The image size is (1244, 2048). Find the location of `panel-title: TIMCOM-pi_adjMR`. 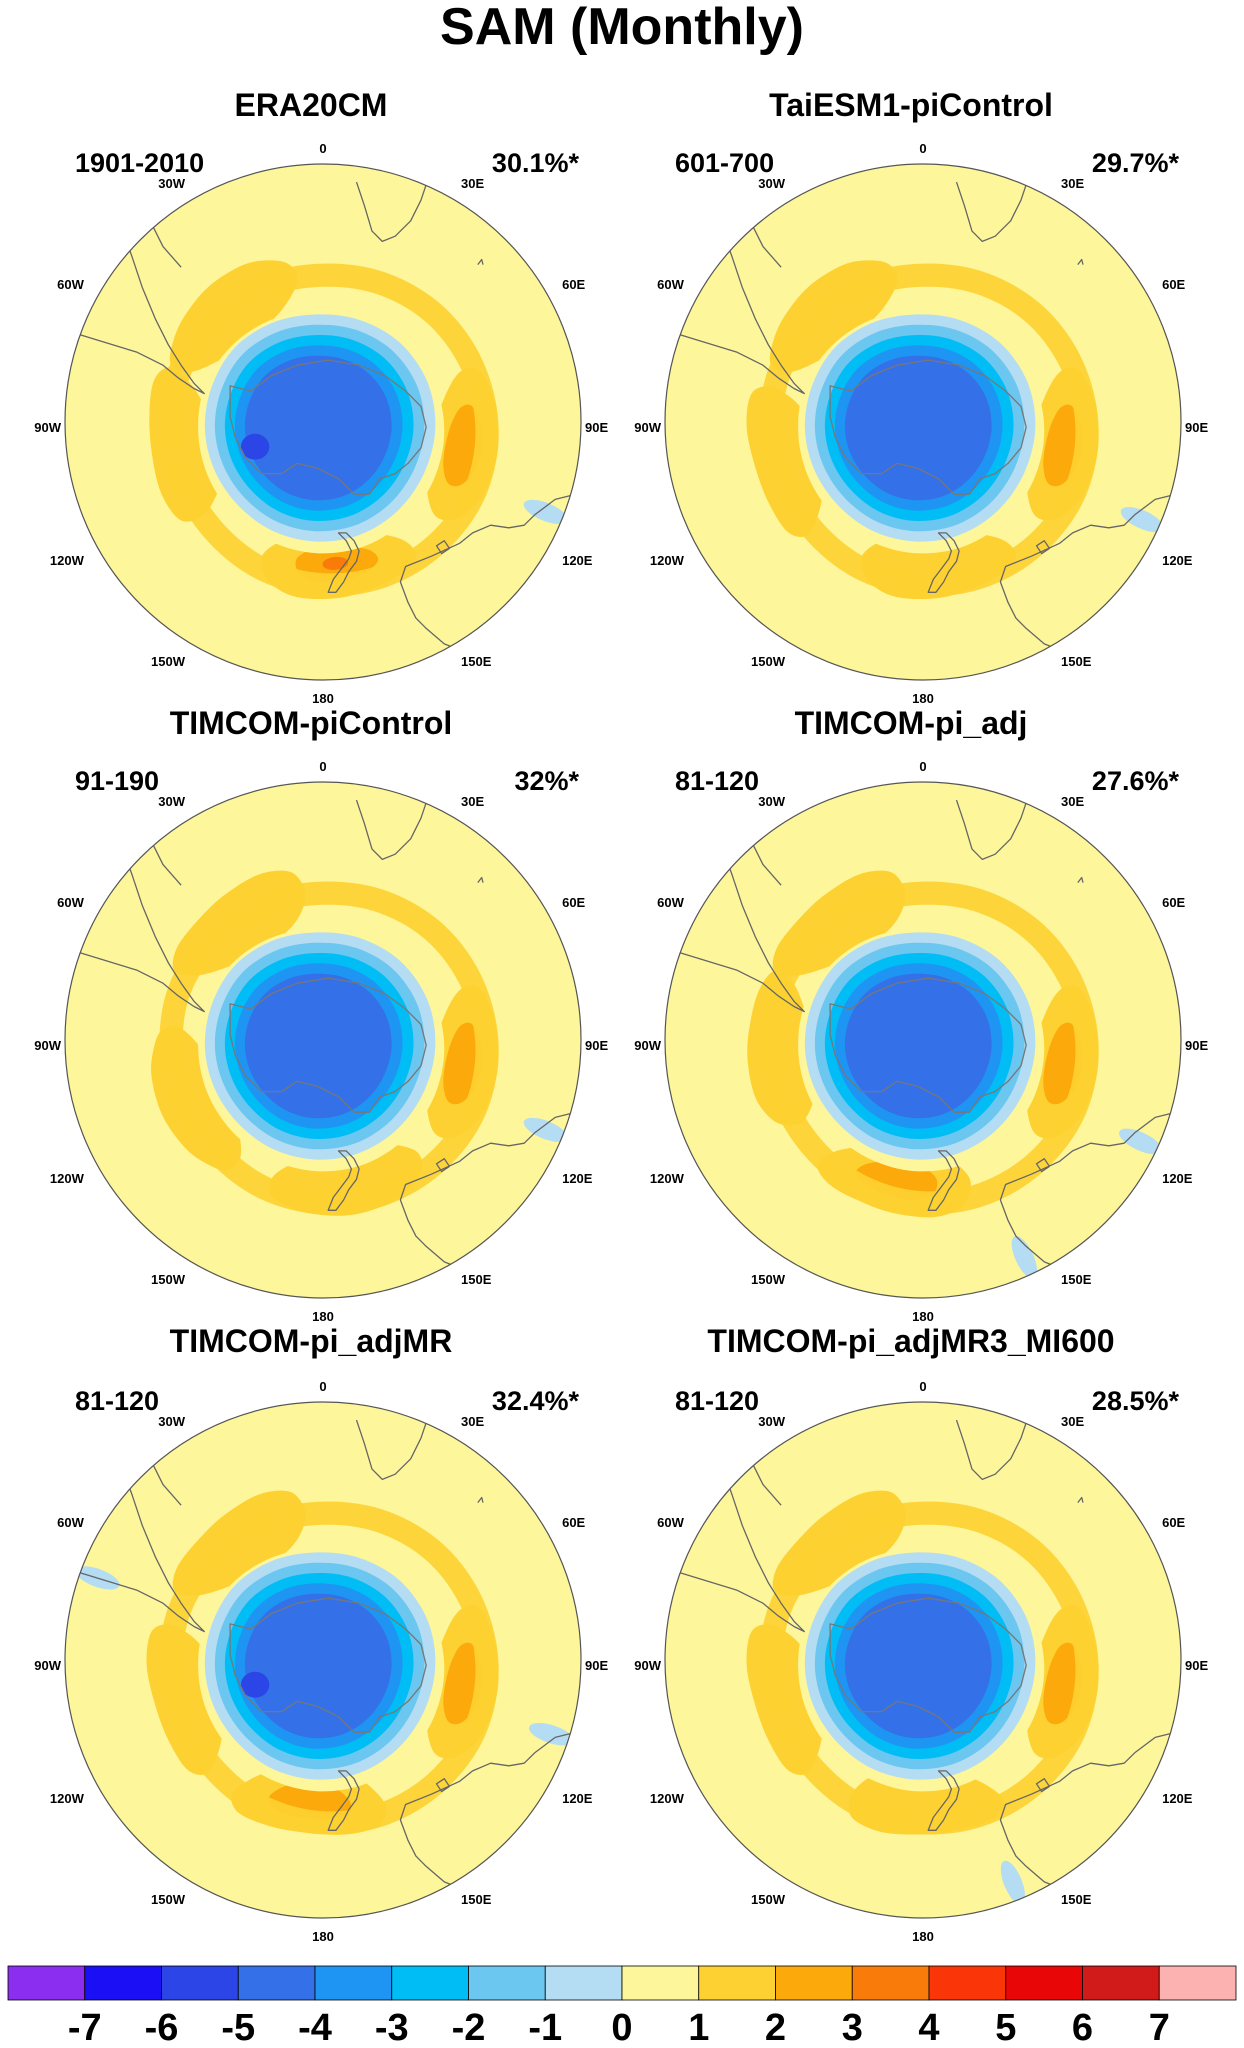

panel-title: TIMCOM-pi_adjMR is located at coordinates (311, 1341).